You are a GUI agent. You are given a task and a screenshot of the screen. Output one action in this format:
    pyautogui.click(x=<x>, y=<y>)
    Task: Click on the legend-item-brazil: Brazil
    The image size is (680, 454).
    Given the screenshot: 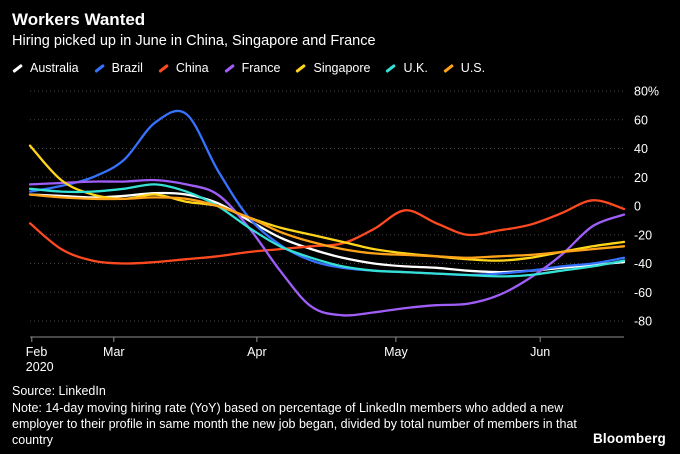 What is the action you would take?
    pyautogui.click(x=118, y=68)
    